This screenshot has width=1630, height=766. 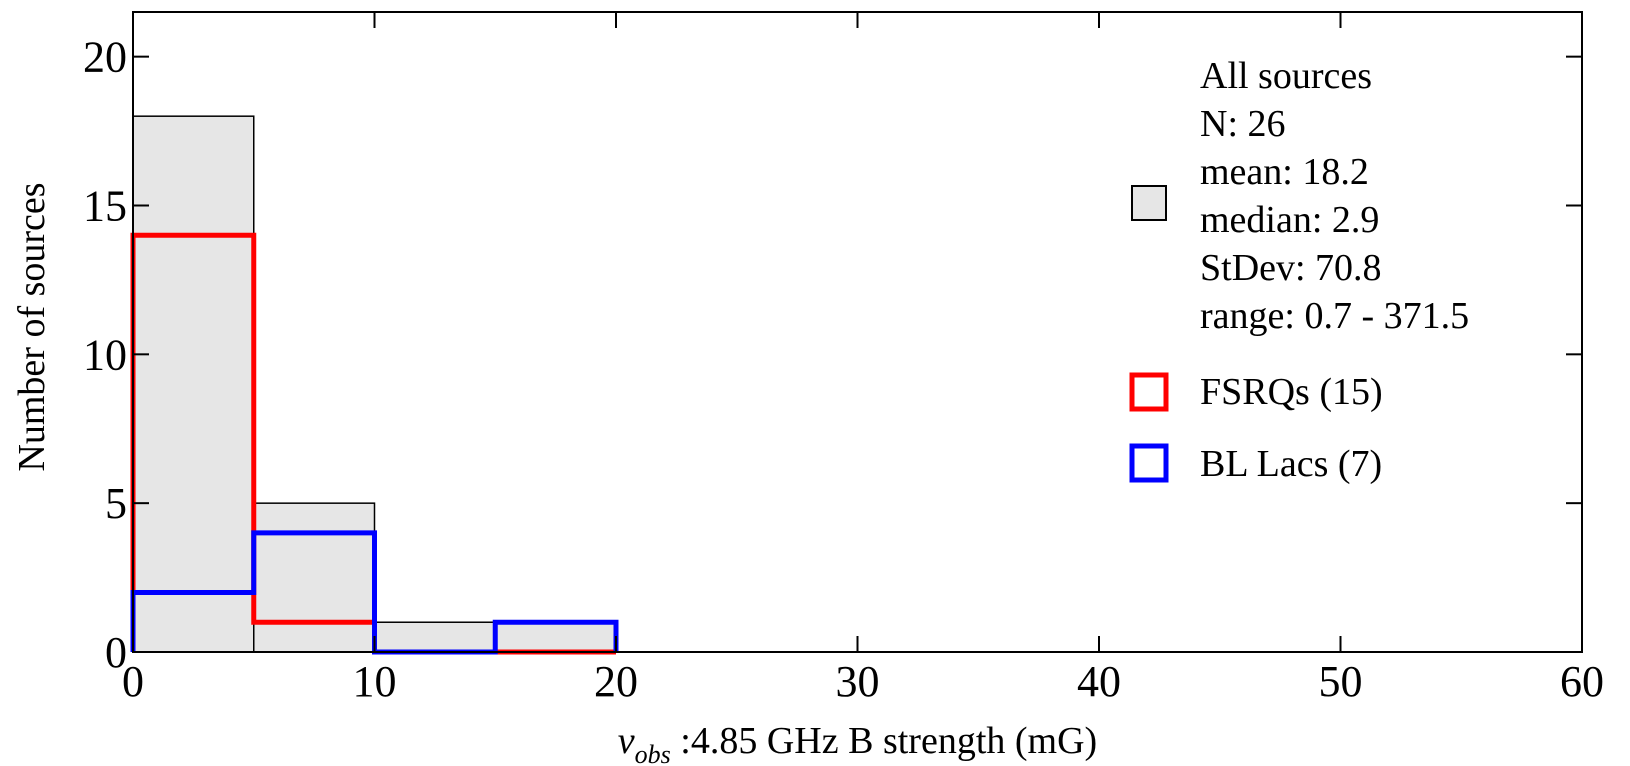 What do you see at coordinates (858, 681) in the screenshot?
I see `x-tick-label: 30` at bounding box center [858, 681].